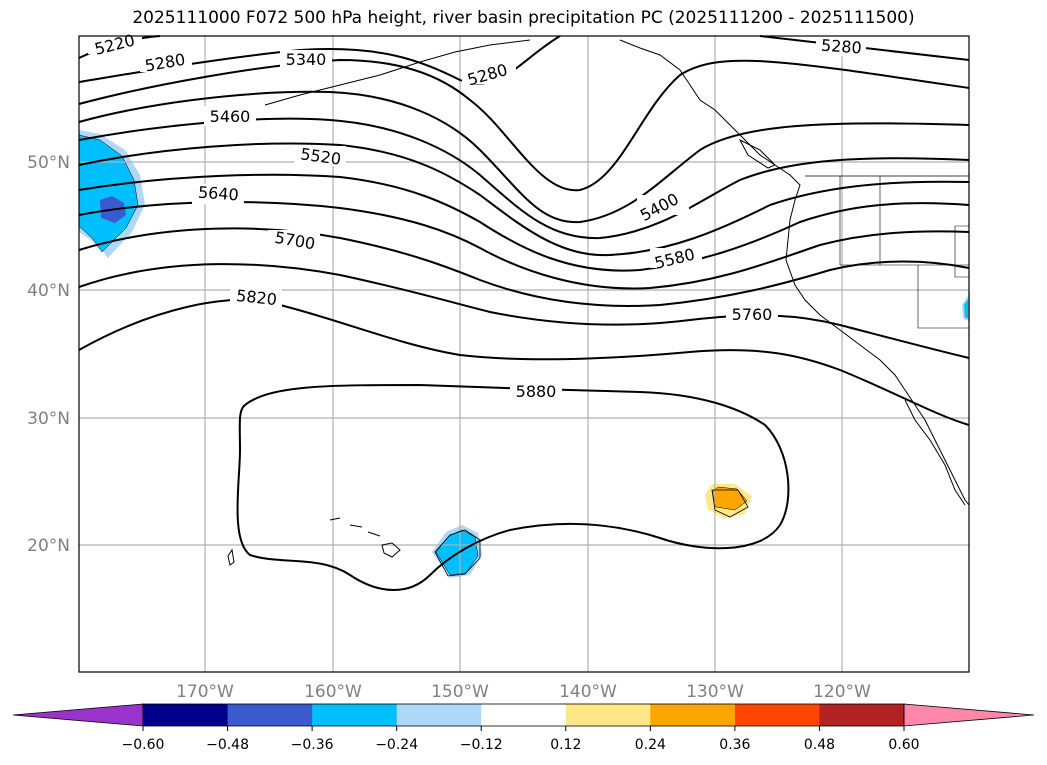 Image resolution: width=1047 pixels, height=765 pixels. I want to click on island-vancouver, so click(757, 153).